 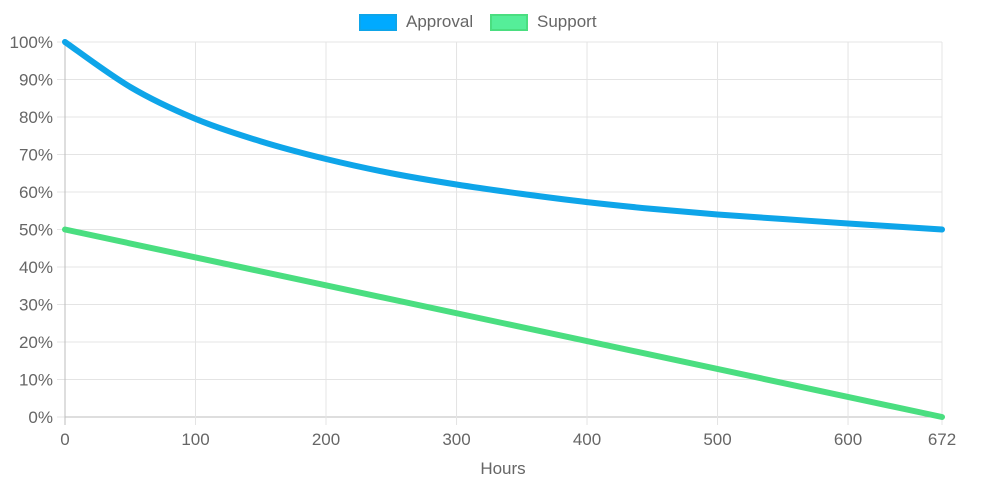 I want to click on x-tick-label: 672, so click(x=942, y=439).